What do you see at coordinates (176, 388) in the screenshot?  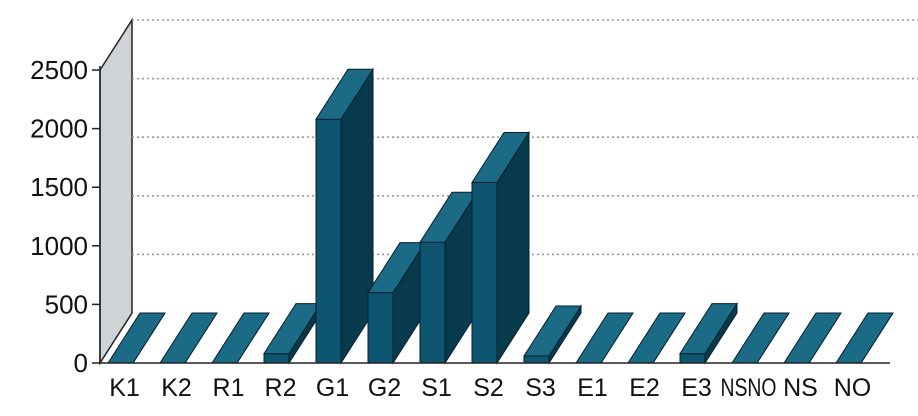 I see `x-tick-label: K2` at bounding box center [176, 388].